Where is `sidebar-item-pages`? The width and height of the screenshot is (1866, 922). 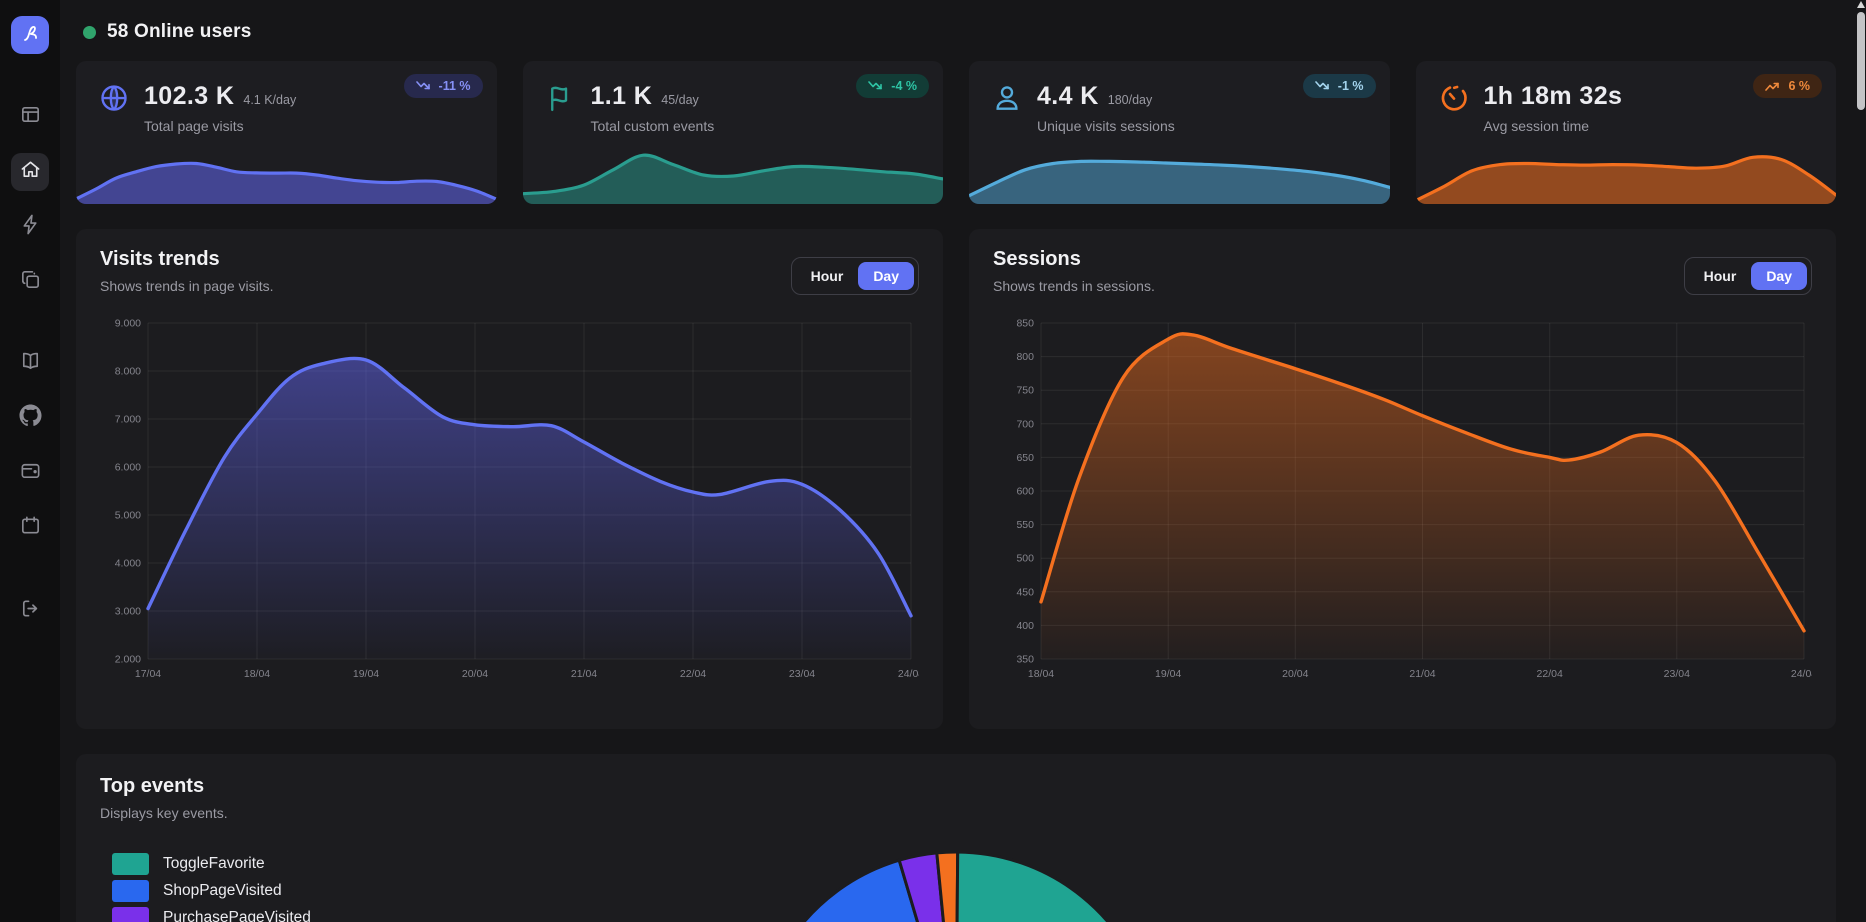 sidebar-item-pages is located at coordinates (30, 282).